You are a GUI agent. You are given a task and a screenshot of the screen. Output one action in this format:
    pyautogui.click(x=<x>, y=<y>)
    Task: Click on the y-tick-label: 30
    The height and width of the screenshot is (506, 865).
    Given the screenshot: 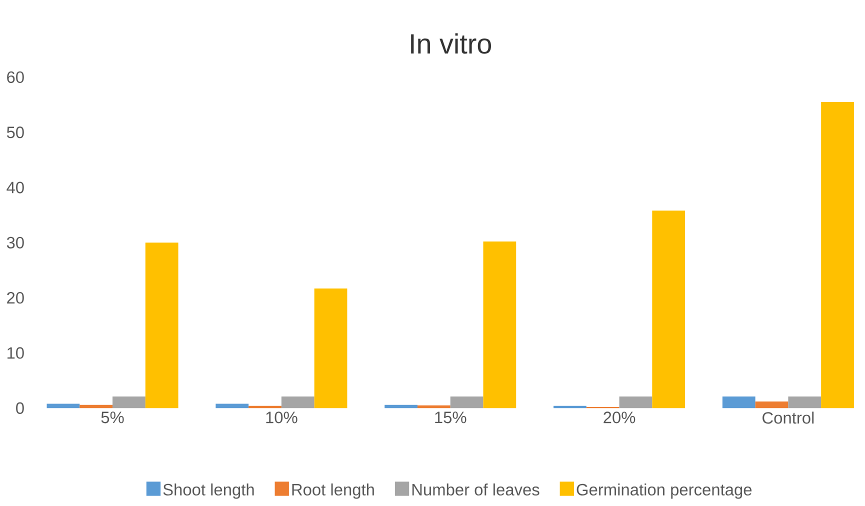 What is the action you would take?
    pyautogui.click(x=15, y=242)
    